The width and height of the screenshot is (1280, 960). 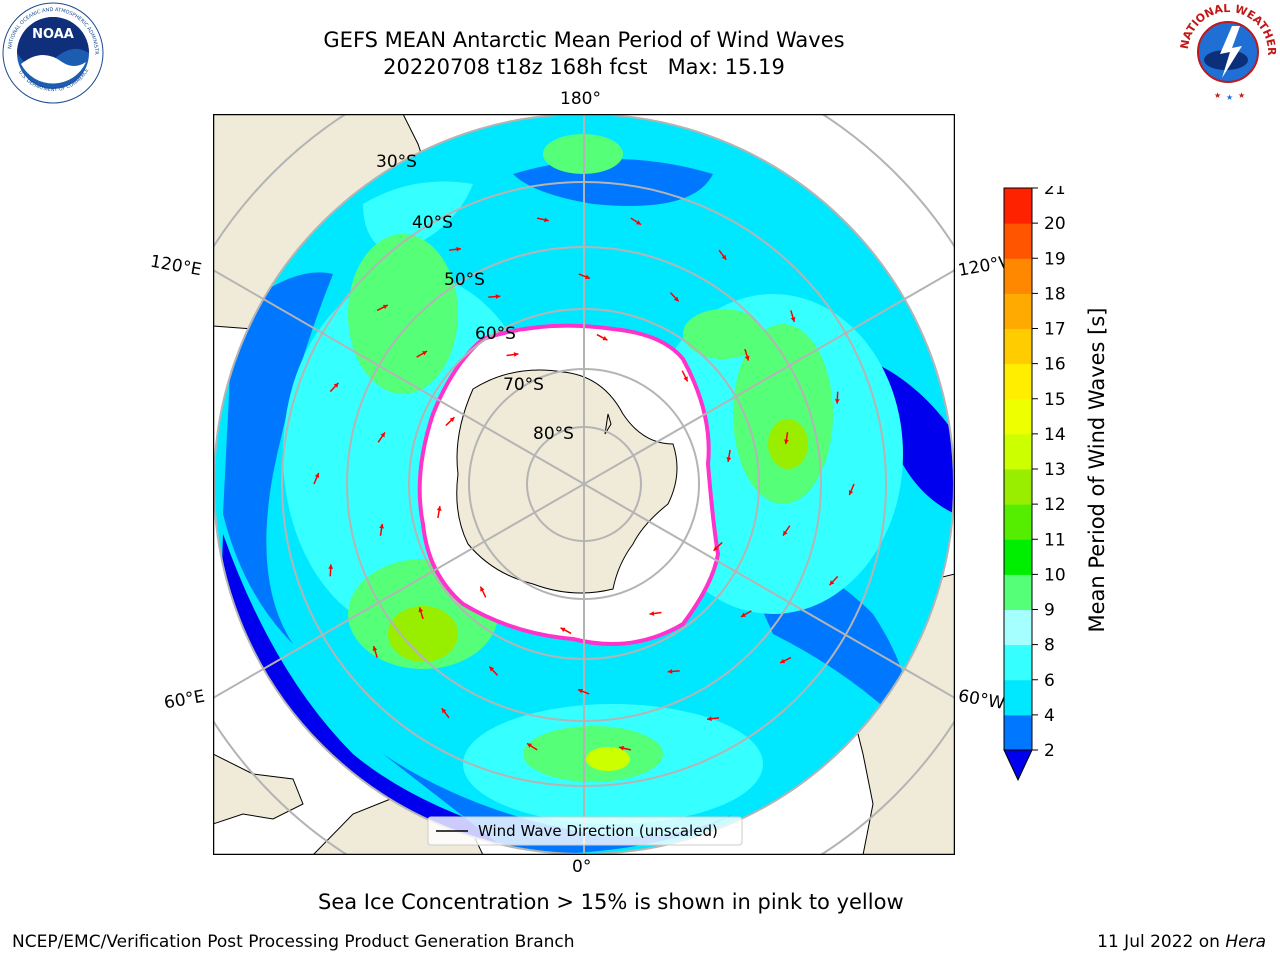 What do you see at coordinates (1055, 330) in the screenshot?
I see `colorbar-tick-label: 17` at bounding box center [1055, 330].